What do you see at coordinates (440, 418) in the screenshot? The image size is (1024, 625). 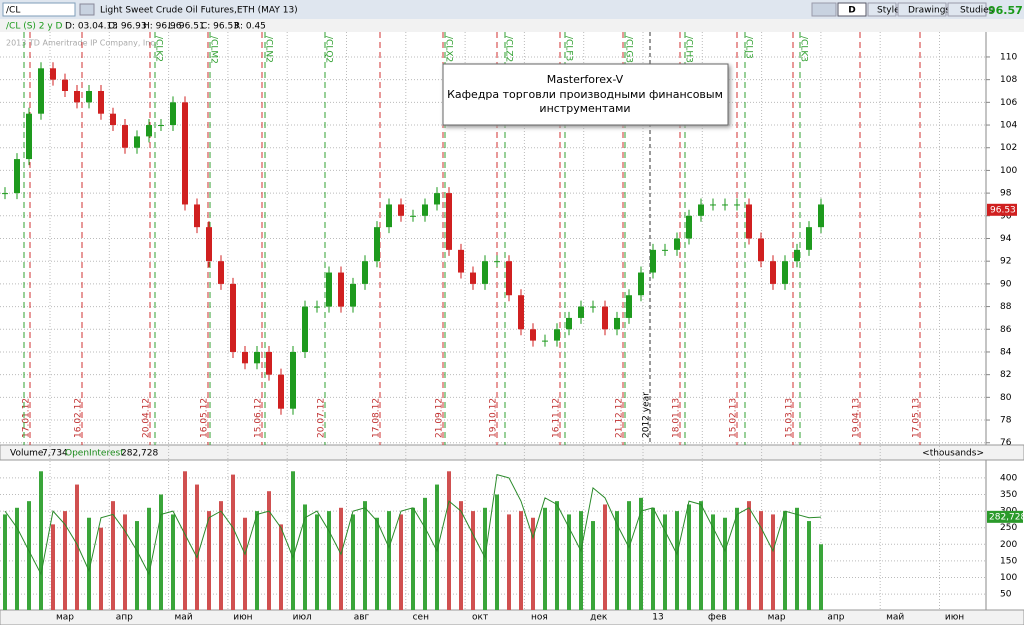 I see `expiry-label: 21.09.12` at bounding box center [440, 418].